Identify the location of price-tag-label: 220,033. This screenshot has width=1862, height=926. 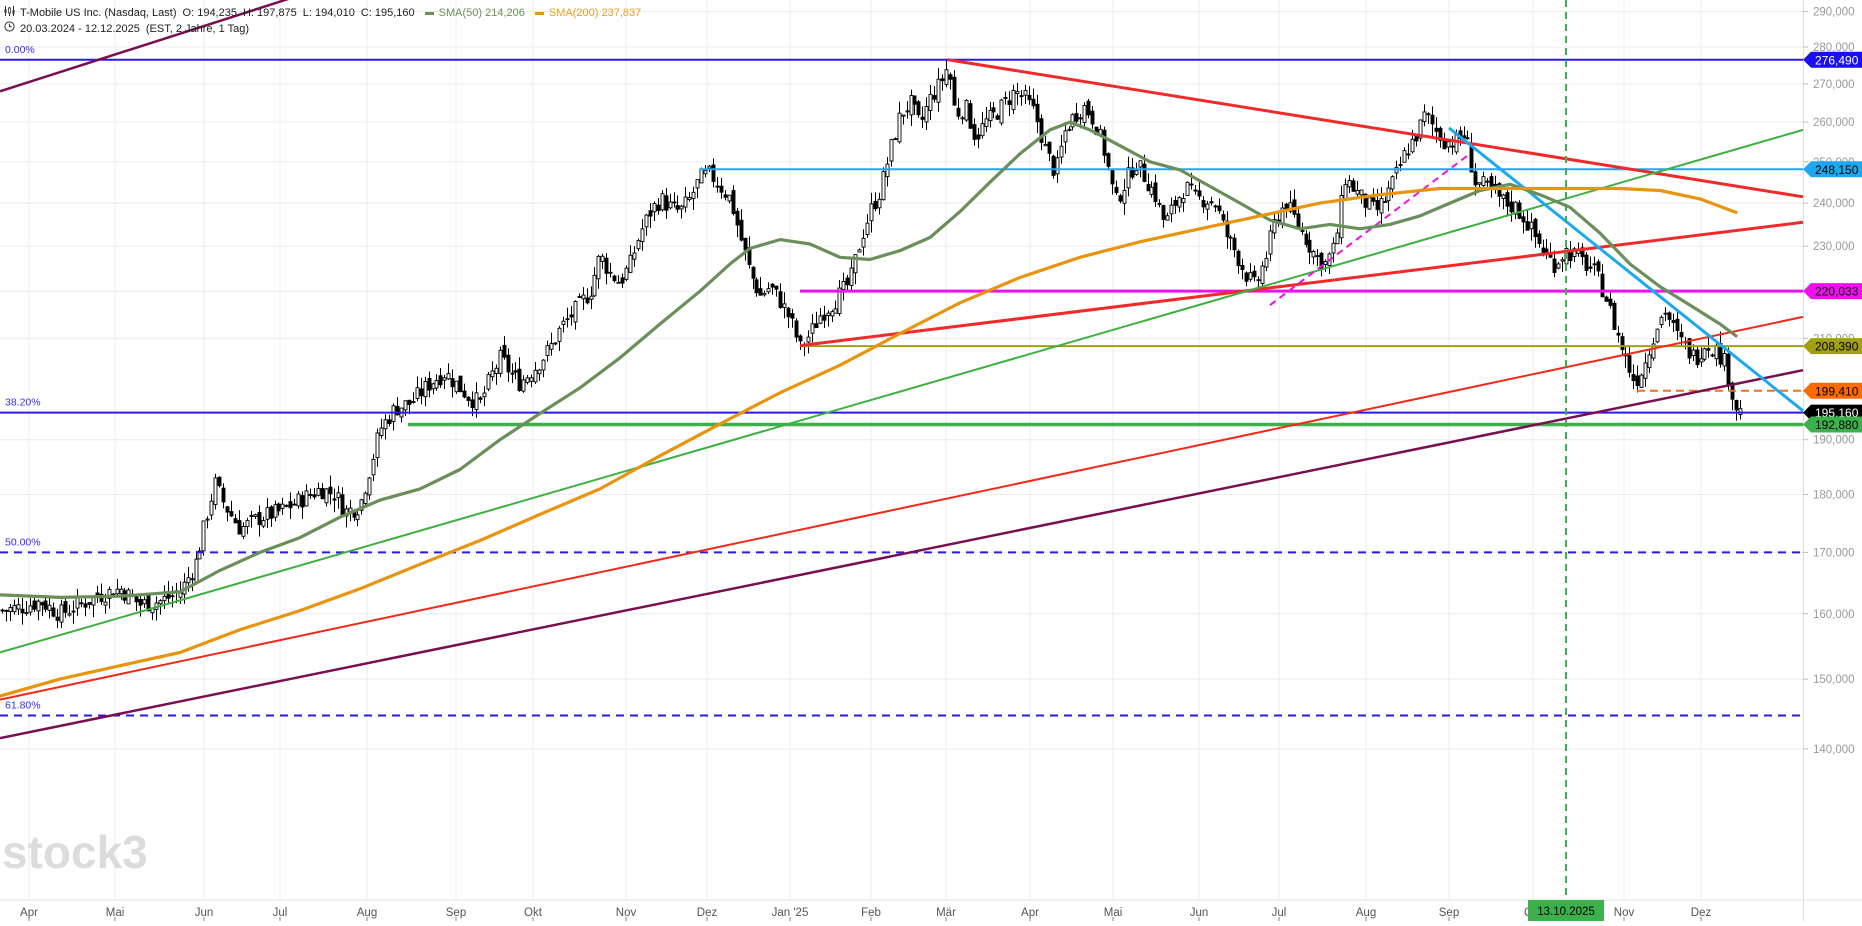
(1837, 292).